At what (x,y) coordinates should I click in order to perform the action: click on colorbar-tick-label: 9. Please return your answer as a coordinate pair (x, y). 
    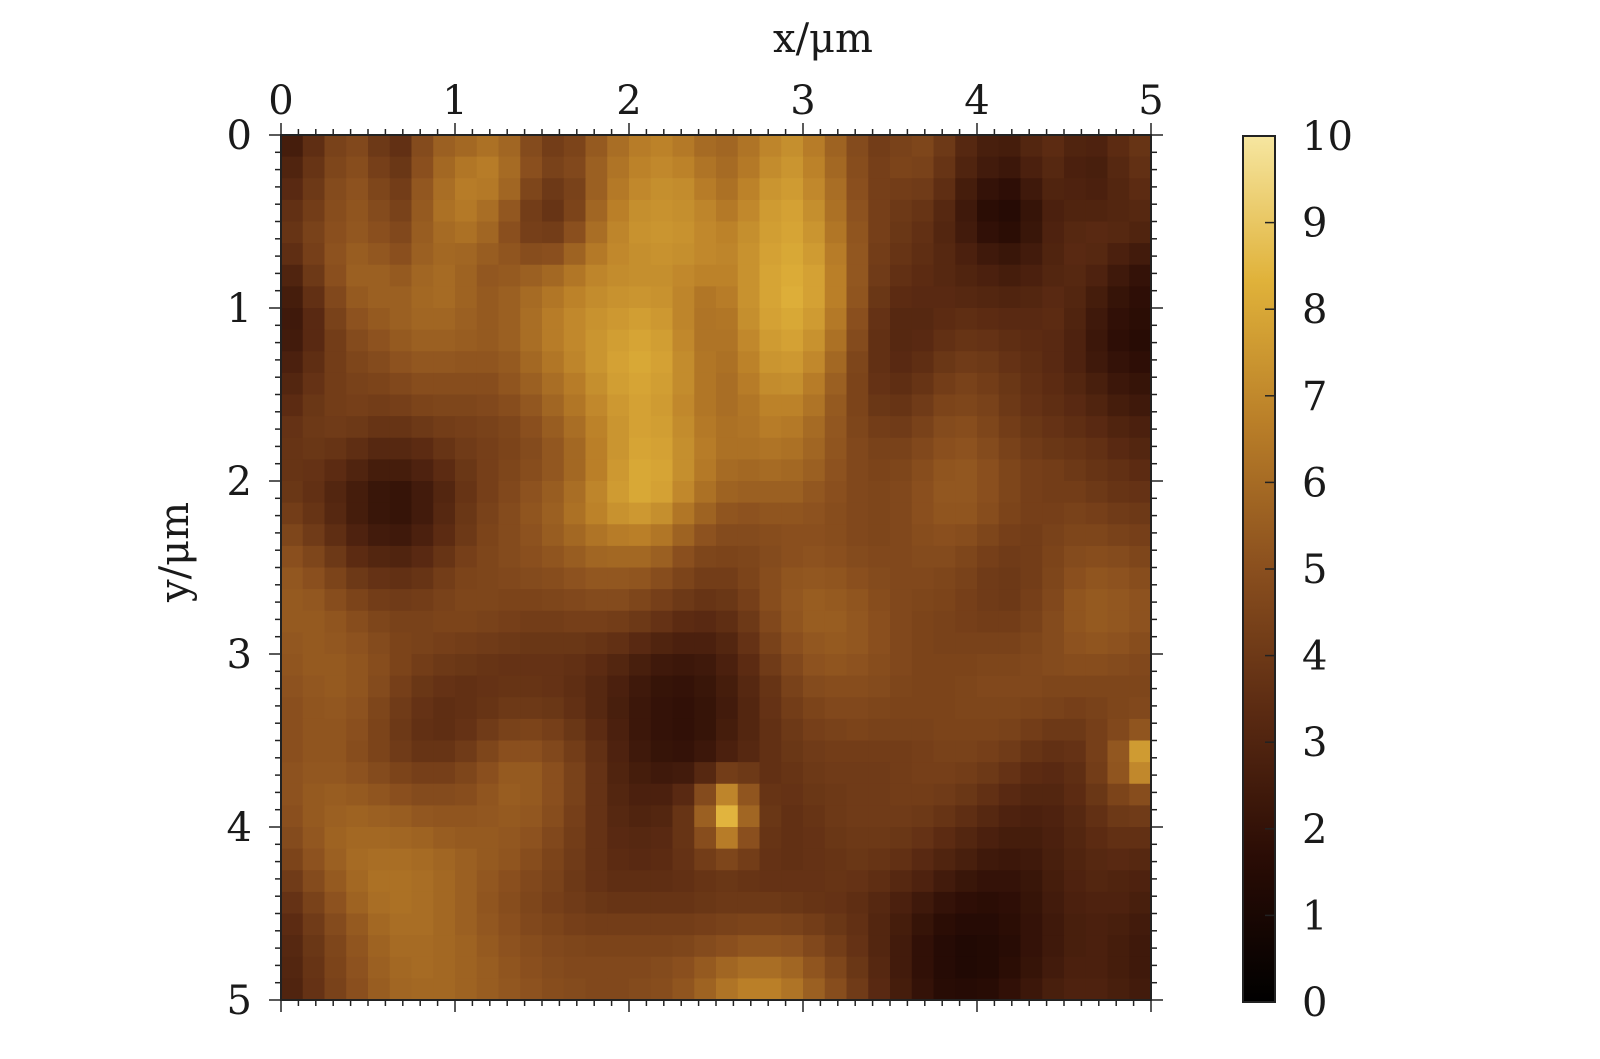
    Looking at the image, I should click on (1314, 224).